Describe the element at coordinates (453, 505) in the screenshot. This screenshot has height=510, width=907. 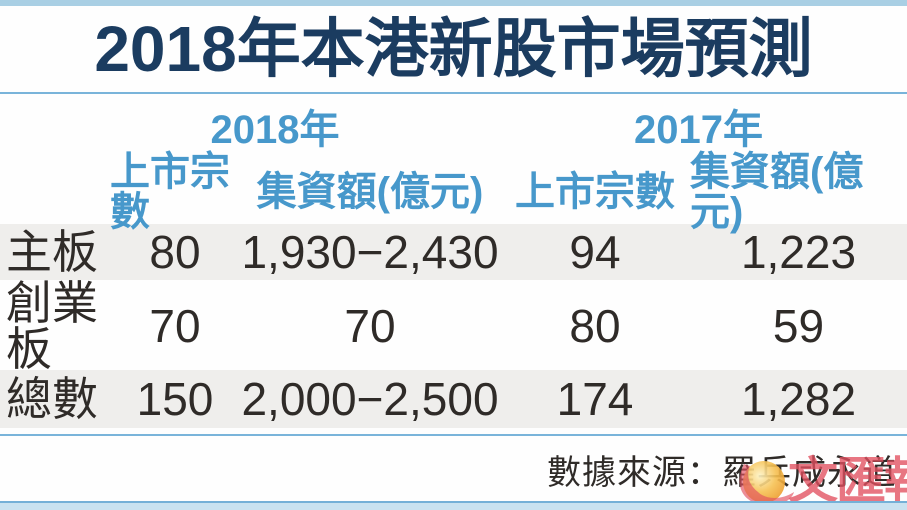
I see `bottom-border-bar` at that location.